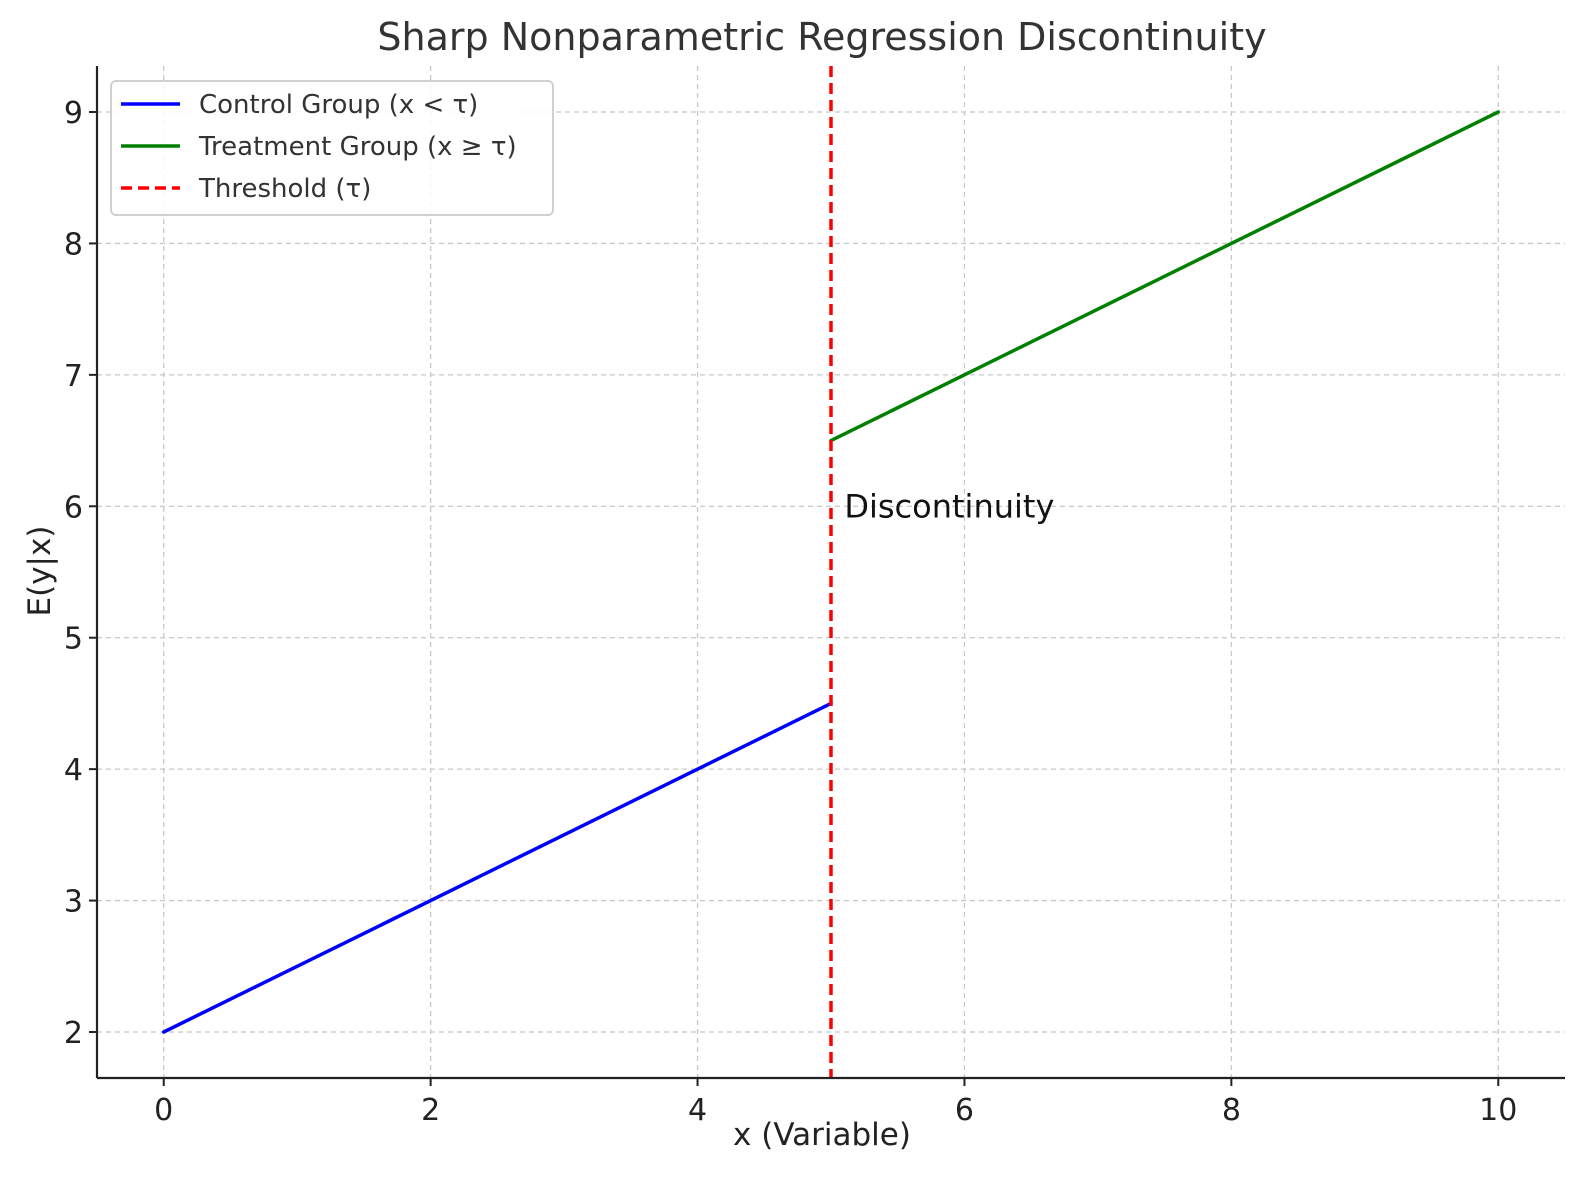 The width and height of the screenshot is (1580, 1180). Describe the element at coordinates (697, 1110) in the screenshot. I see `x-tick-label: 4` at that location.